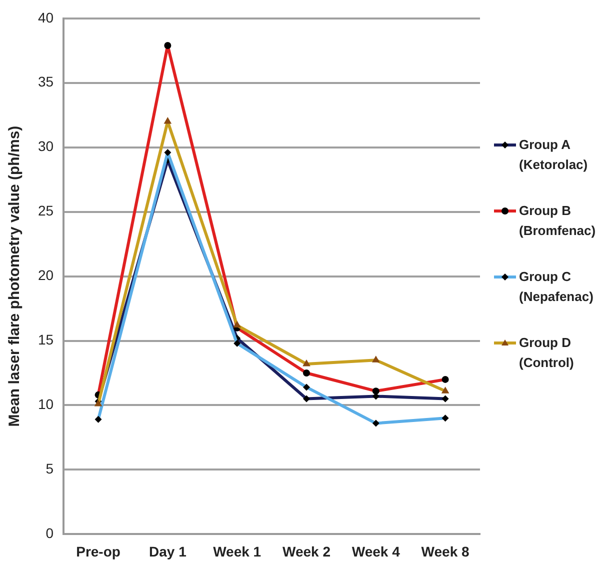 This screenshot has height=571, width=612. I want to click on y-axis-title: Mean laser flare photometry value (ph/ms), so click(15, 276).